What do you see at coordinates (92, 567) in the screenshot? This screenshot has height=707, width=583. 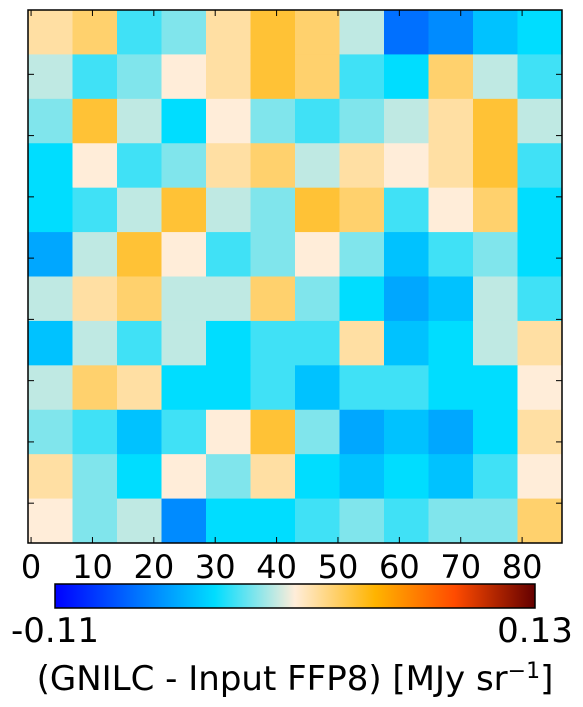 I see `x-tick-label: 10` at bounding box center [92, 567].